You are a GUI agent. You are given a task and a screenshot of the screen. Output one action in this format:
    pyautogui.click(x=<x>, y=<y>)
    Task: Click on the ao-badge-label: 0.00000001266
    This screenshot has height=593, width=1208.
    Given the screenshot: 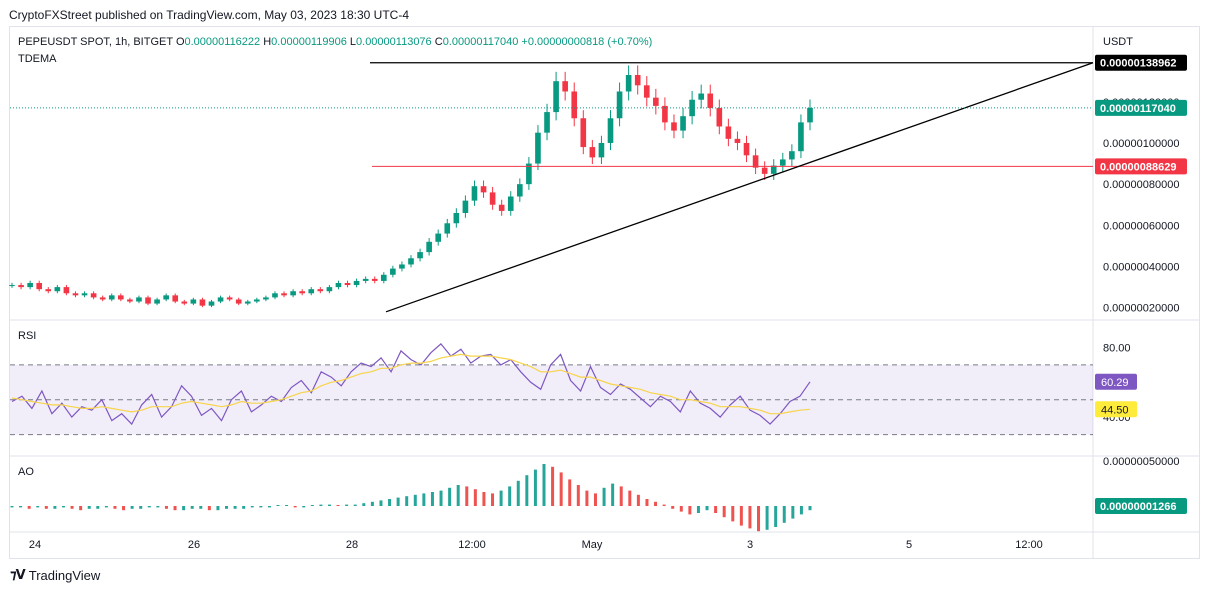 What is the action you would take?
    pyautogui.click(x=1138, y=507)
    